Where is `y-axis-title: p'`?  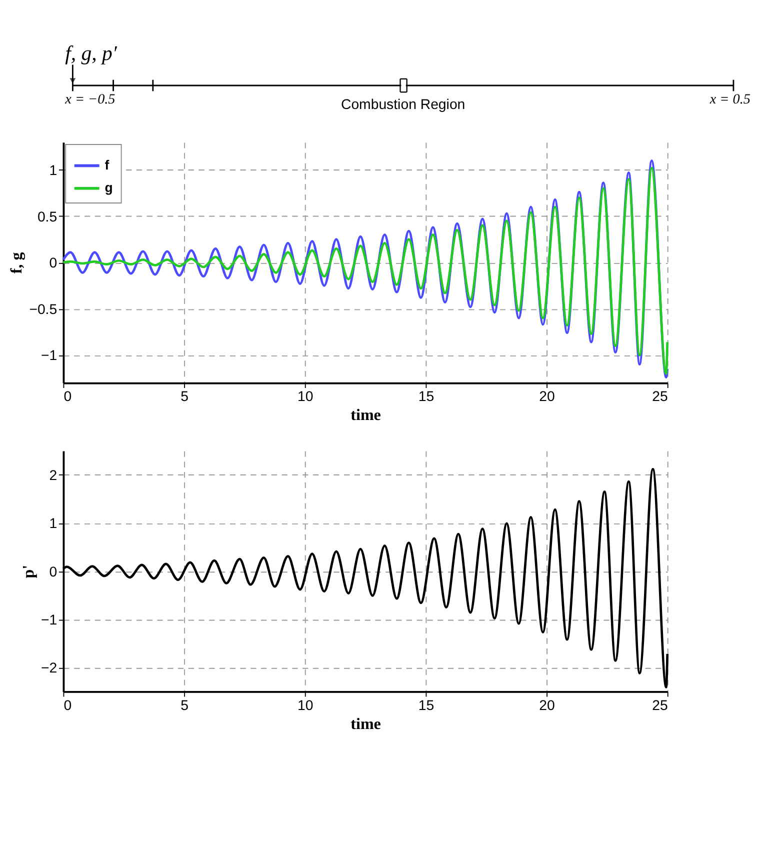
y-axis-title: p' is located at coordinates (29, 571).